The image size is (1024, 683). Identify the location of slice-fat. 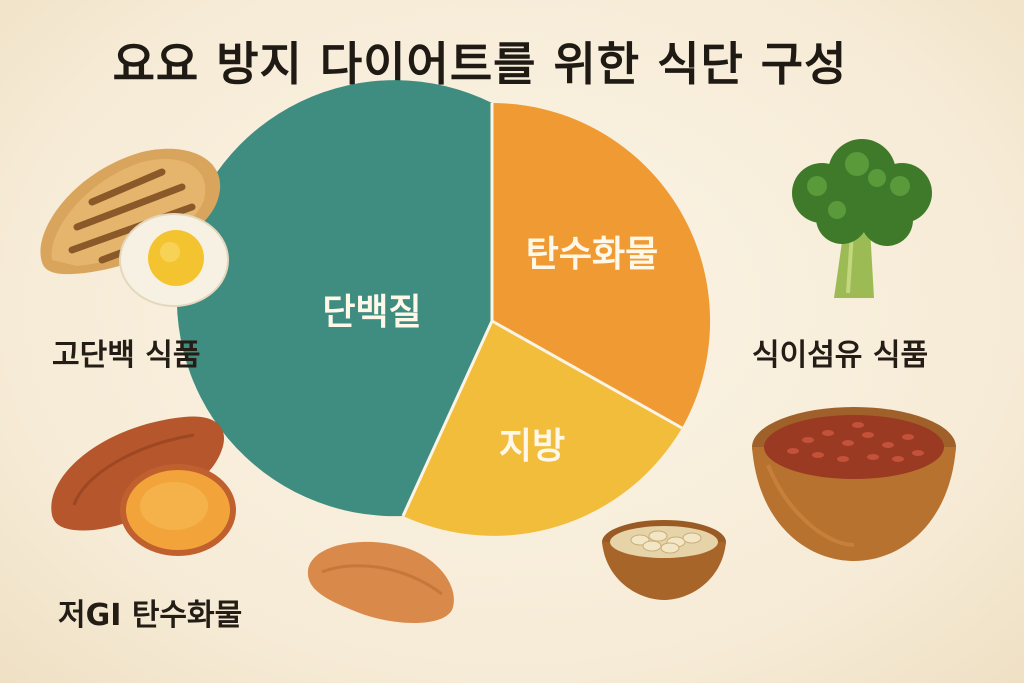
(542, 428).